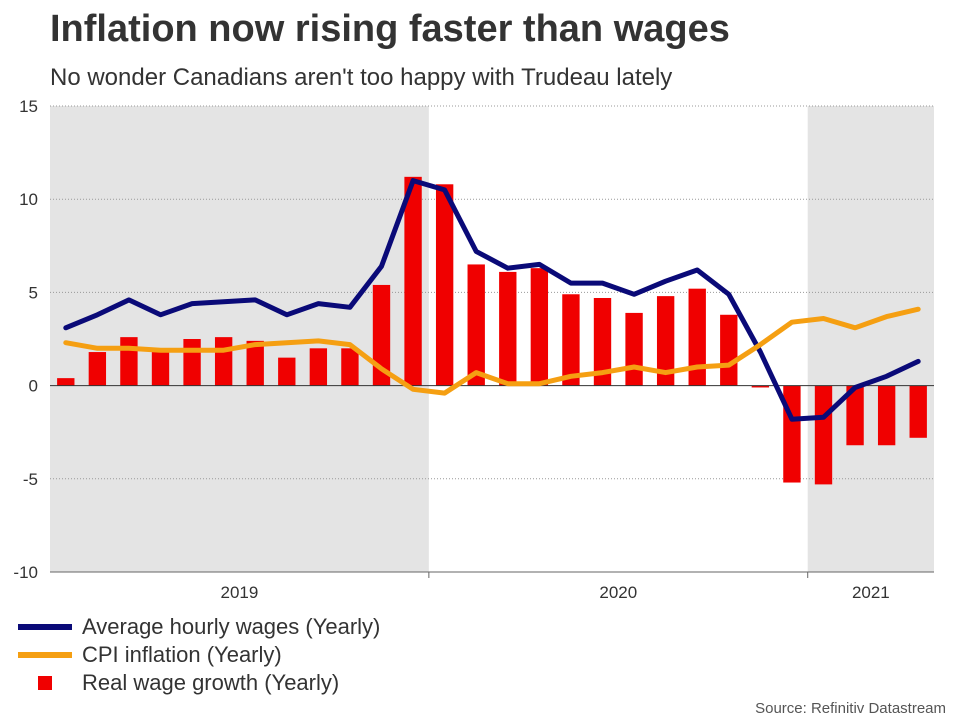 This screenshot has height=720, width=960. What do you see at coordinates (231, 626) in the screenshot?
I see `legend-label-wages: Average hourly wages (Yearly)` at bounding box center [231, 626].